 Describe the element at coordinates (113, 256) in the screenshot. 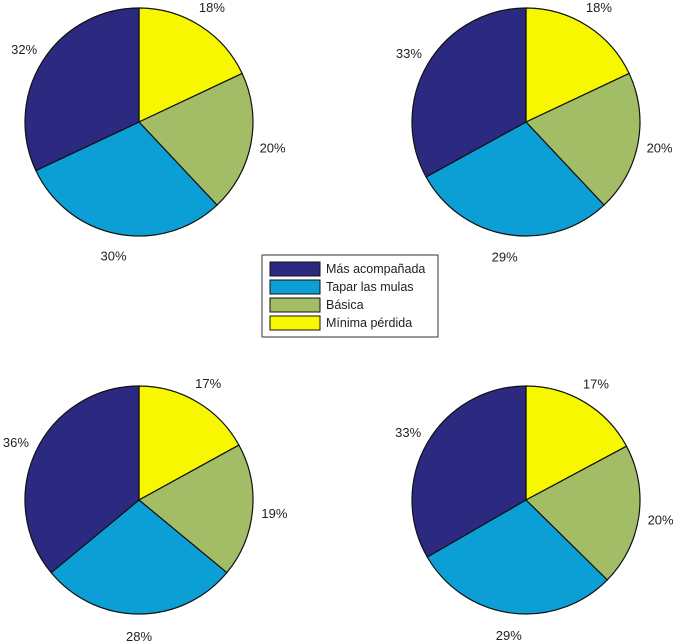

I see `pie-1-label-tapar-las-mulas: 30%` at that location.